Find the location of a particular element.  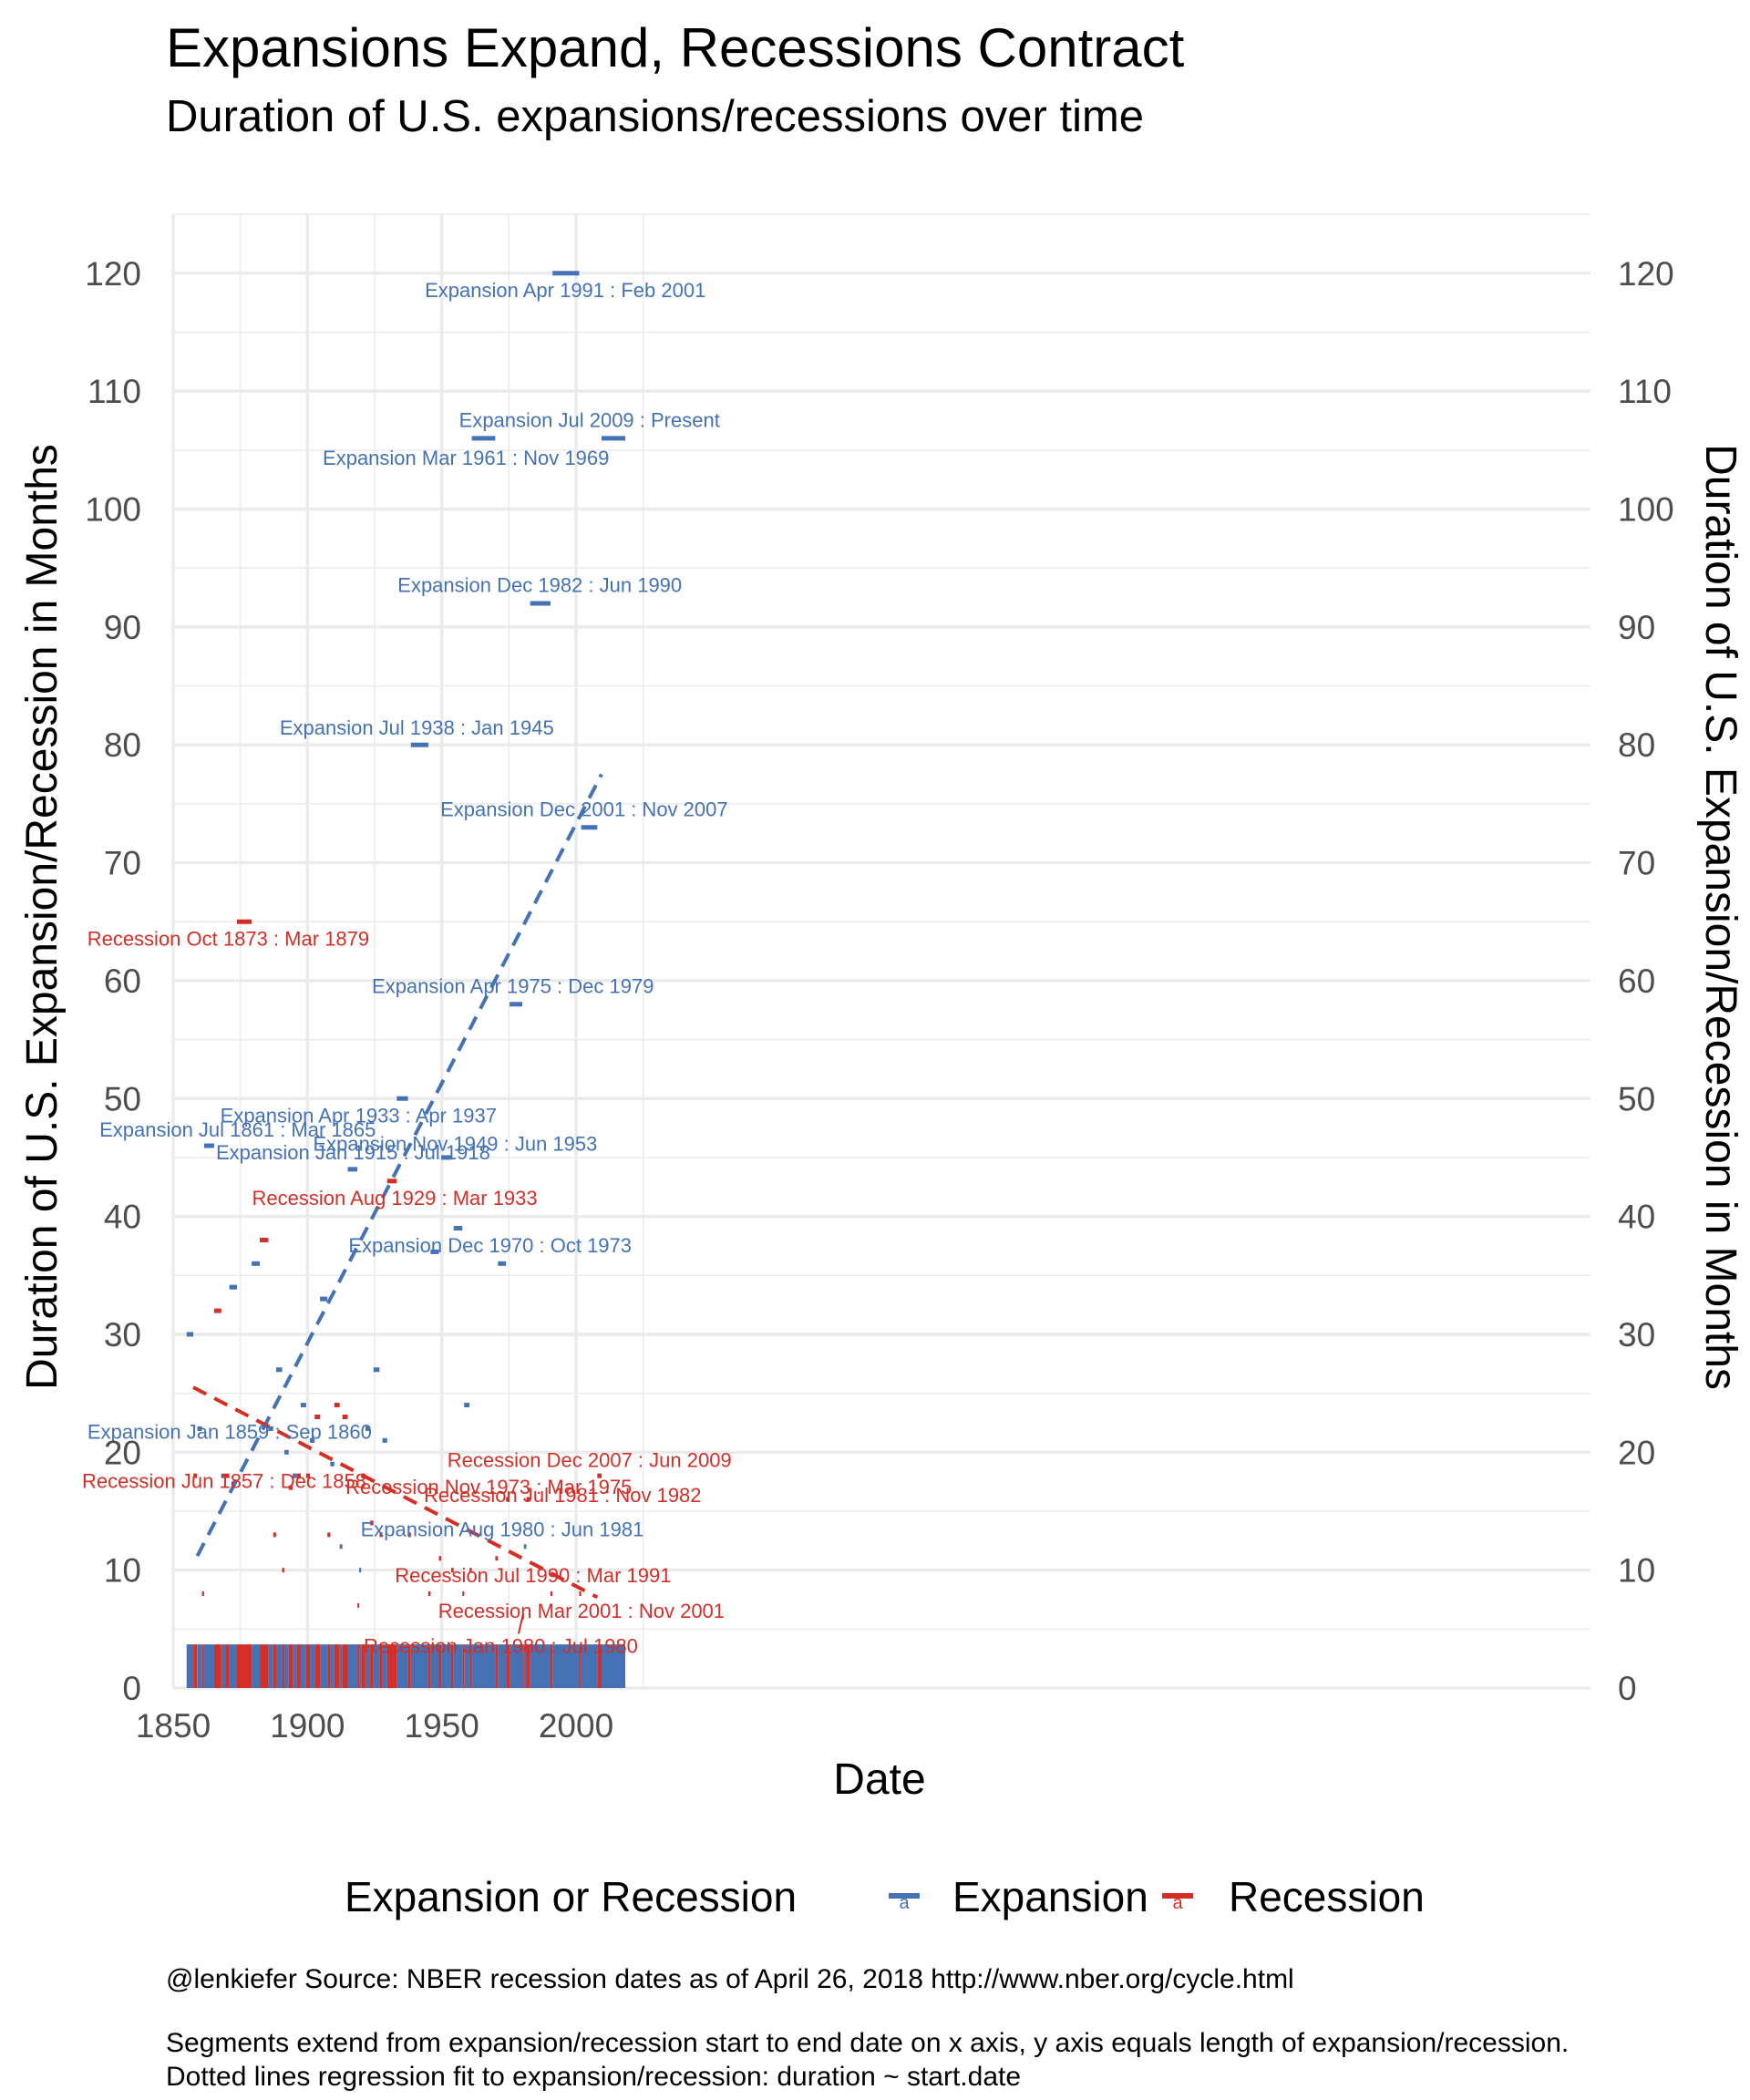

y-tick-label: 40 is located at coordinates (123, 1218).